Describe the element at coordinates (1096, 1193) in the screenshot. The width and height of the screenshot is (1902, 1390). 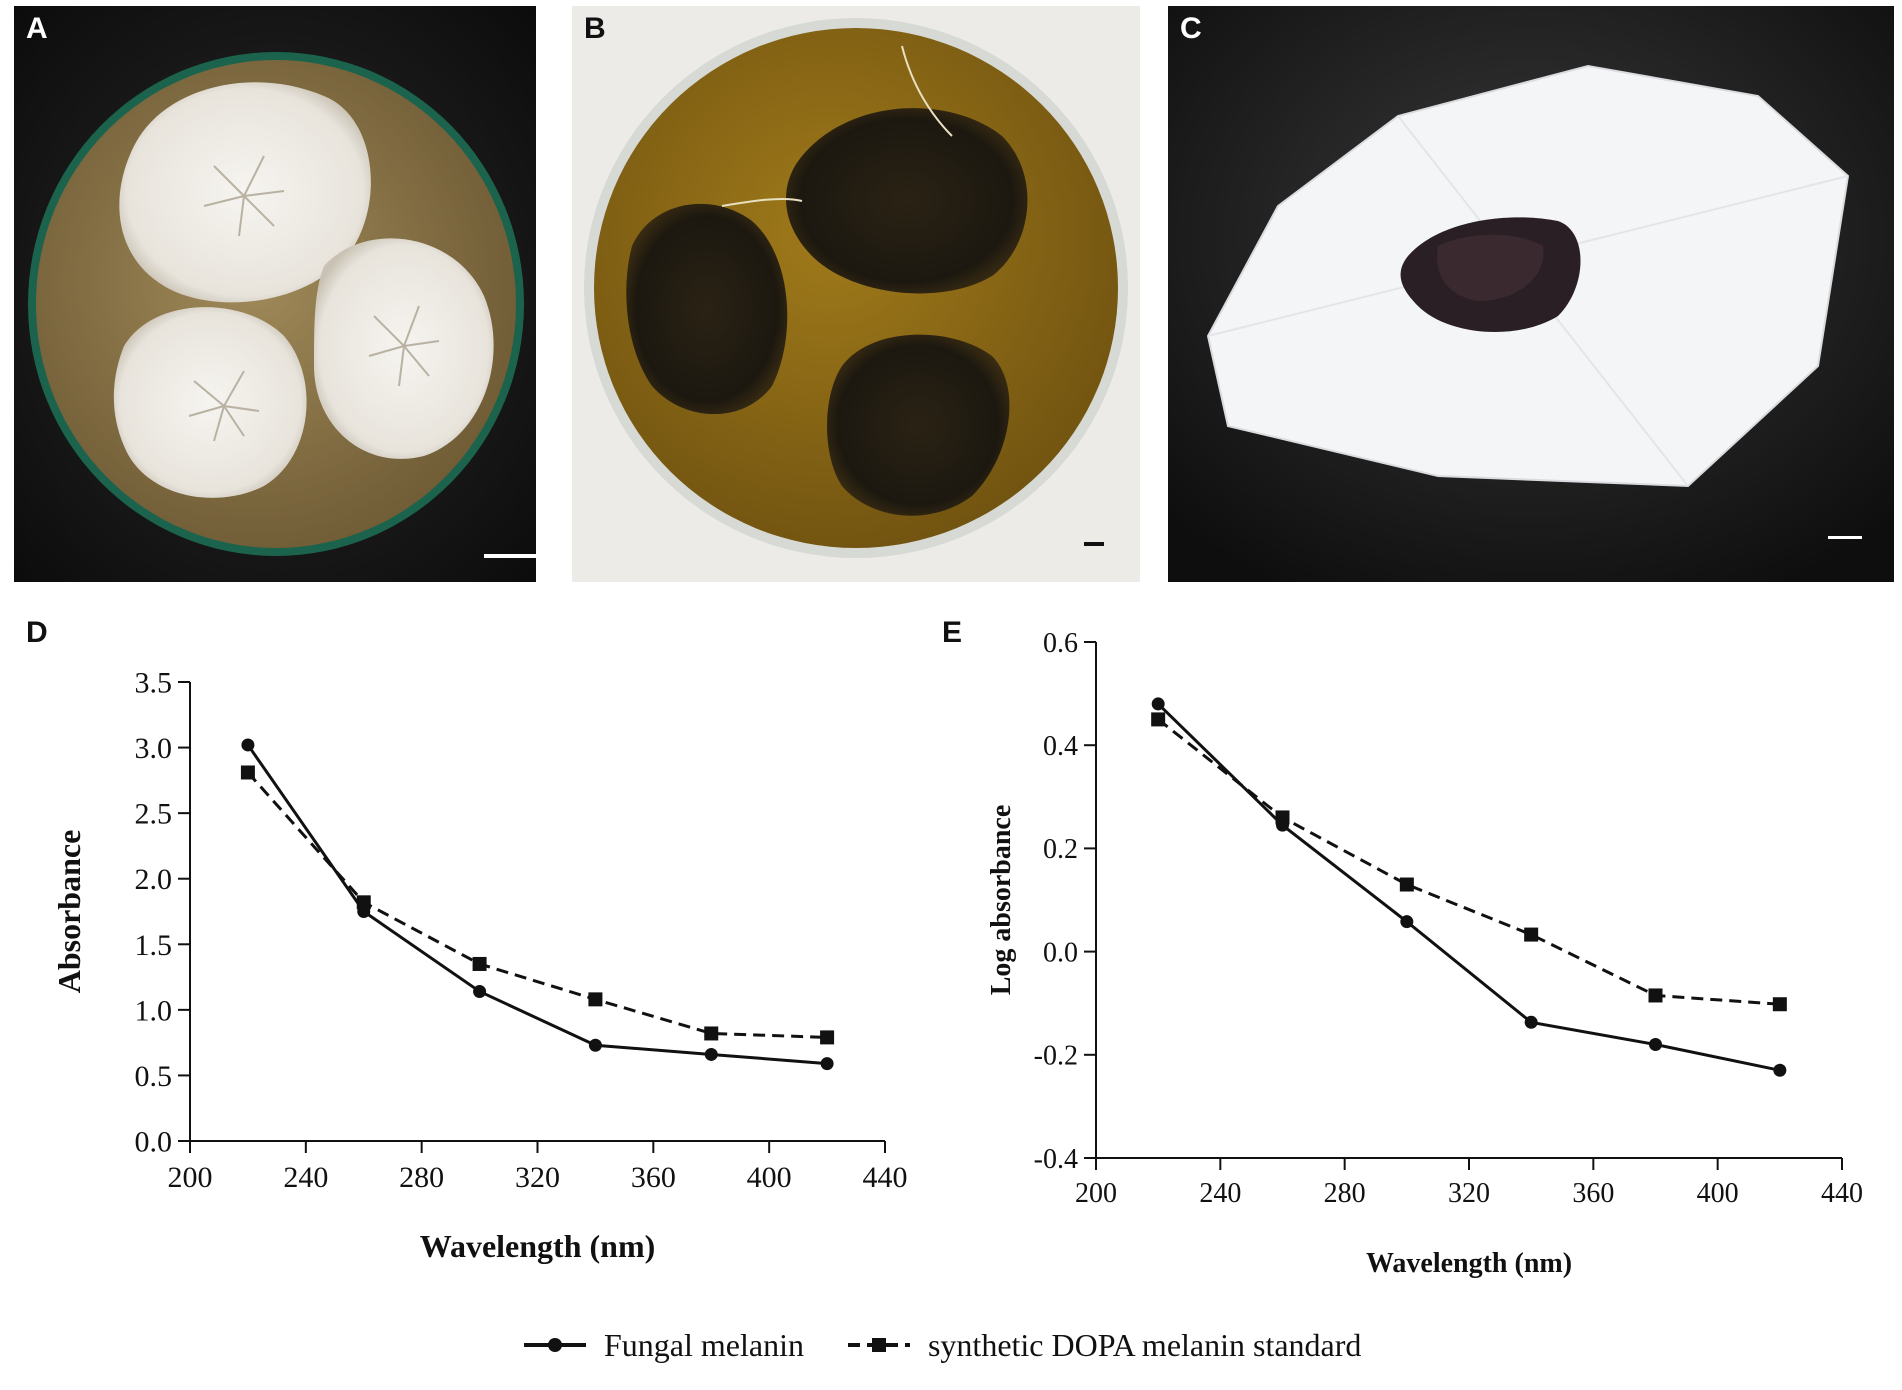
I see `x-tick-label-e: 200` at that location.